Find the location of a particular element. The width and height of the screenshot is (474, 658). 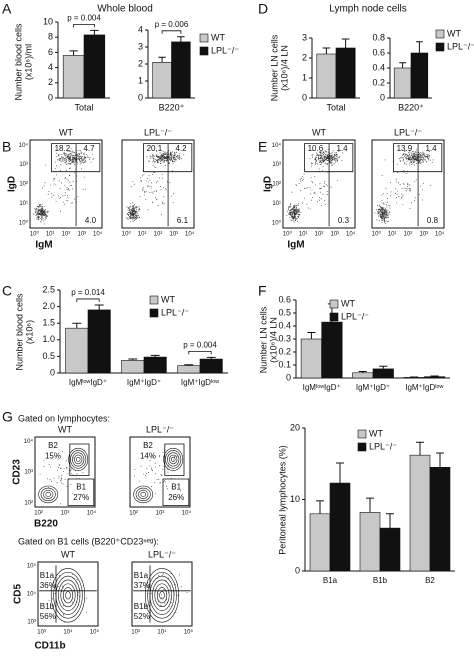

y-tick-label: 1.5 is located at coordinates (48, 323).